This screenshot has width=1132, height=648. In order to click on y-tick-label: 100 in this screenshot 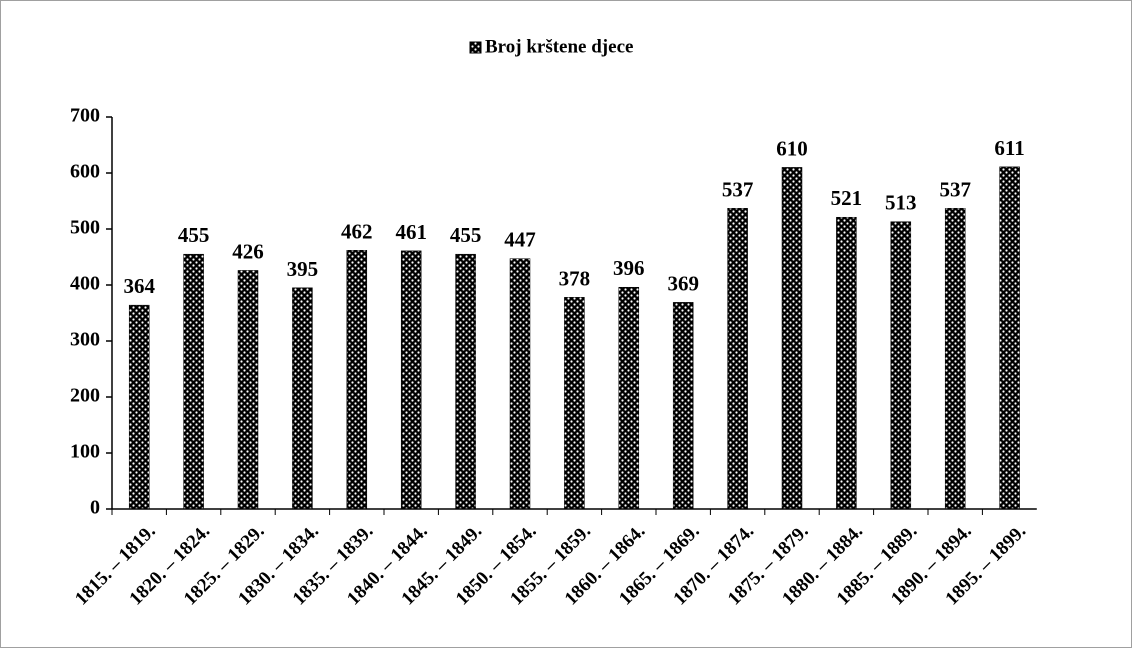, I will do `click(85, 452)`.